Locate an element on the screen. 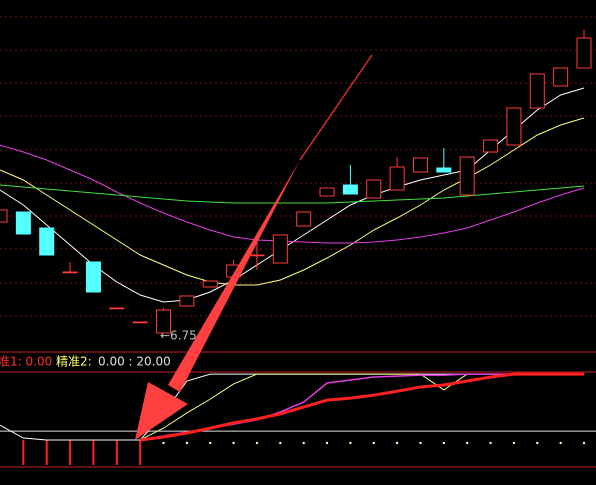 The image size is (596, 485). moving-average is located at coordinates (292, 194).